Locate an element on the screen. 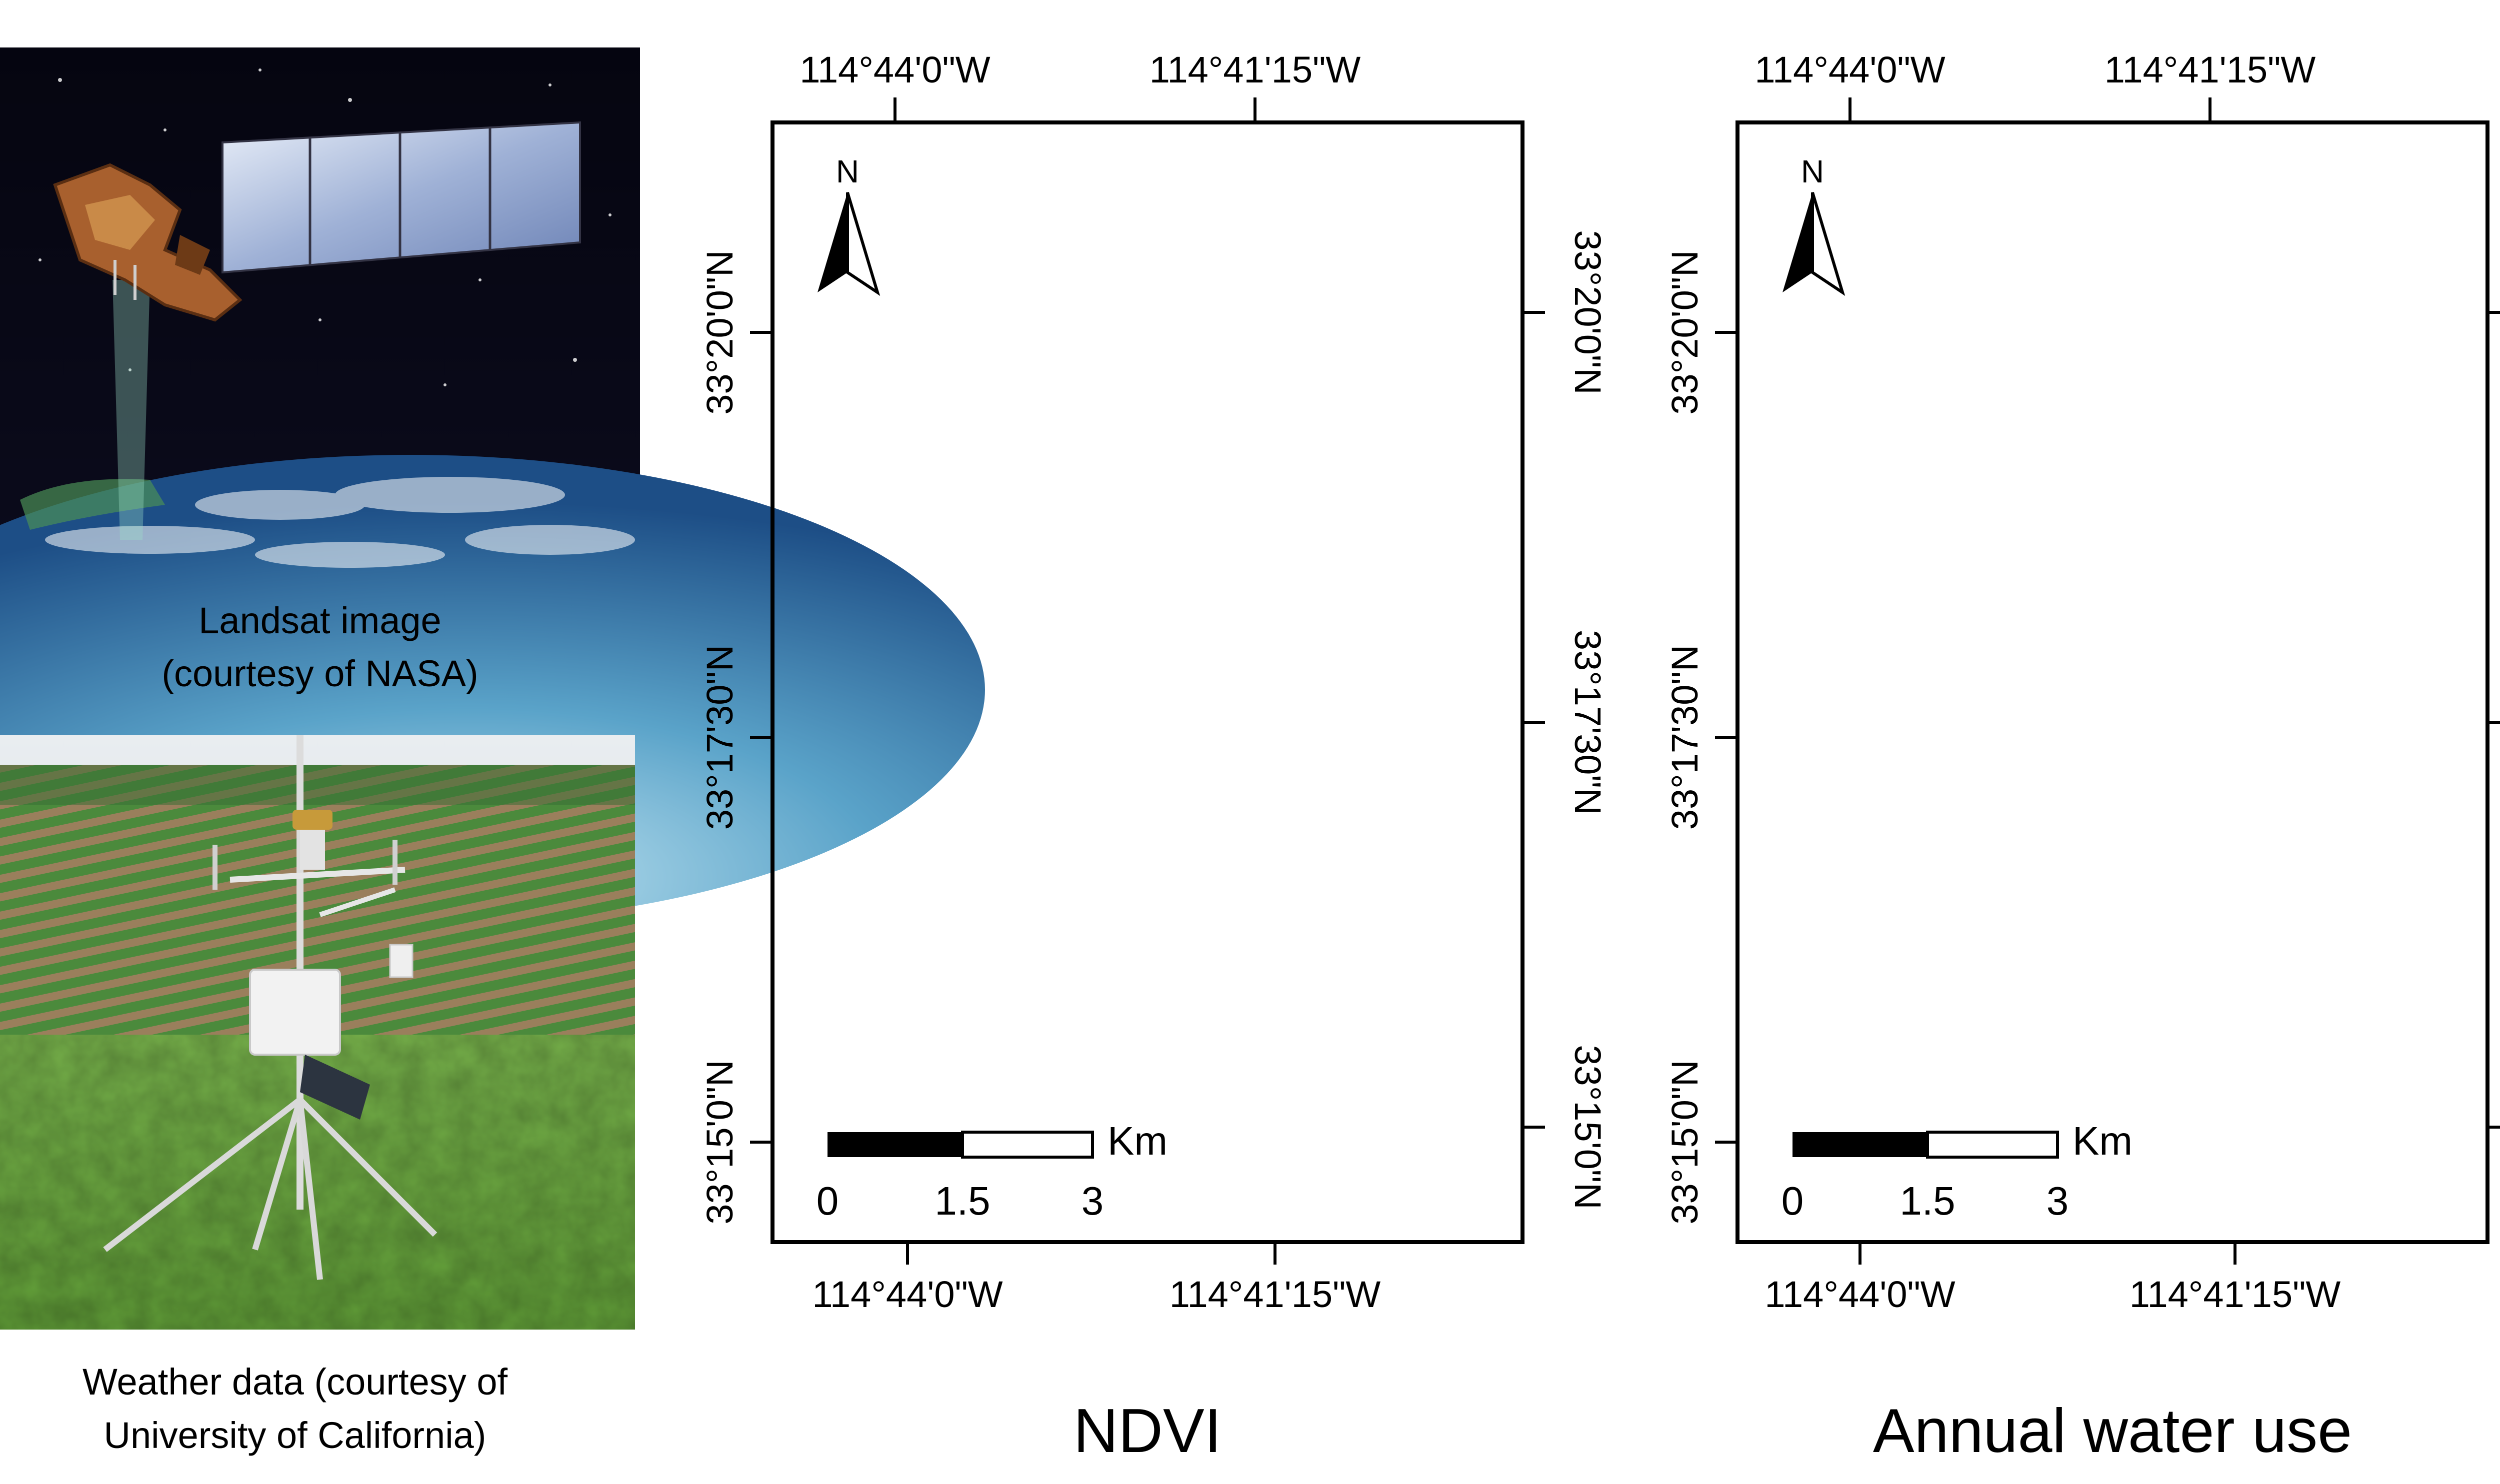 The image size is (2500, 1484). weather-station-photo is located at coordinates (317, 1032).